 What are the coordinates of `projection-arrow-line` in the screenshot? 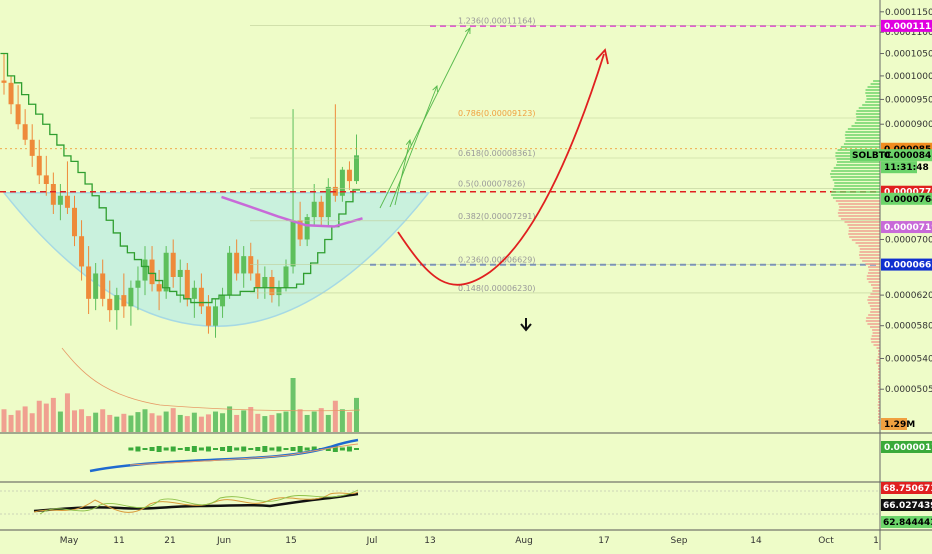 It's located at (413, 146).